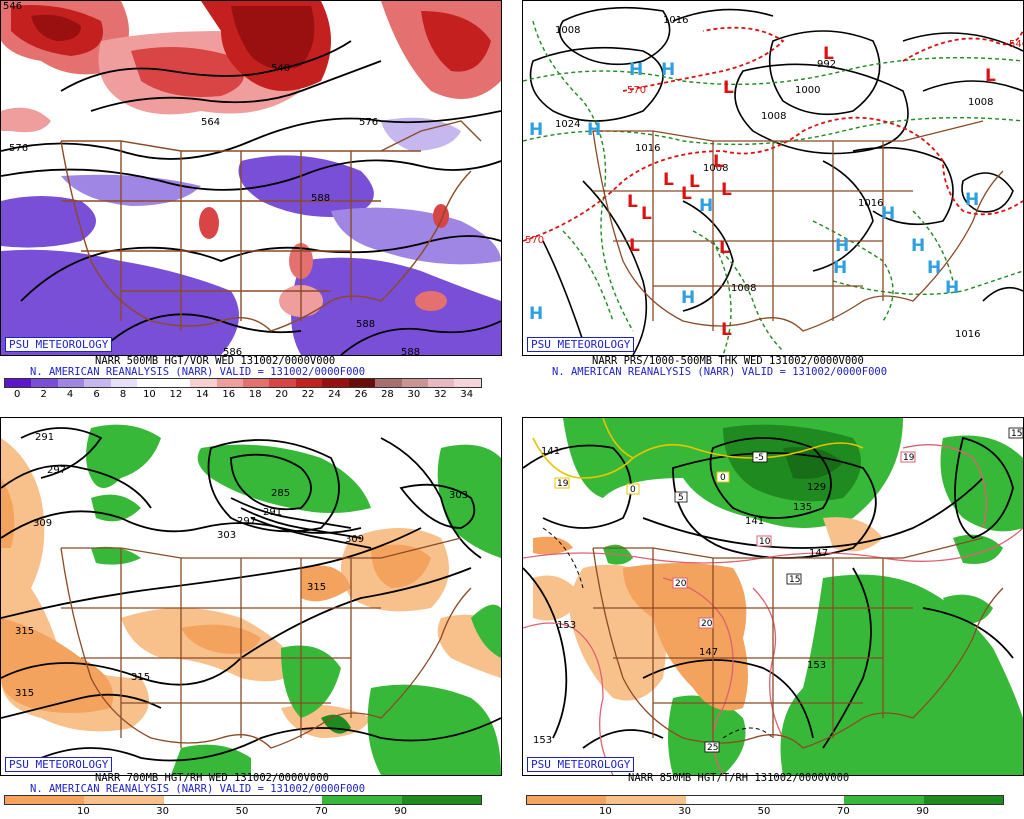 The width and height of the screenshot is (1024, 819). I want to click on colorbar-tick-label: 2, so click(43, 394).